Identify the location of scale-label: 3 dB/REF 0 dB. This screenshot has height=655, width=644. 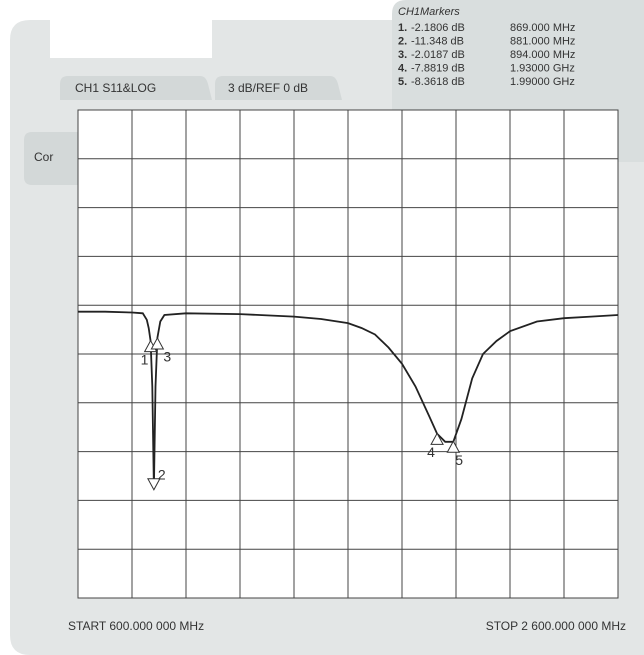
(268, 88).